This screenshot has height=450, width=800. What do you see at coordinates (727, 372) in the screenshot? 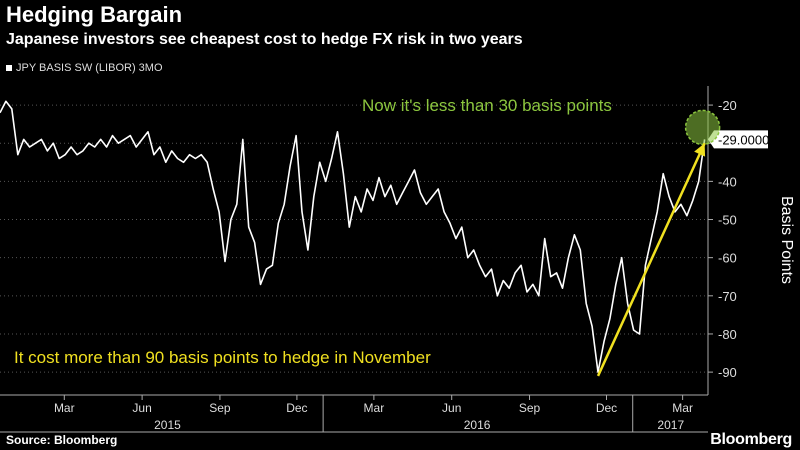
I see `y-tick-label: -90` at bounding box center [727, 372].